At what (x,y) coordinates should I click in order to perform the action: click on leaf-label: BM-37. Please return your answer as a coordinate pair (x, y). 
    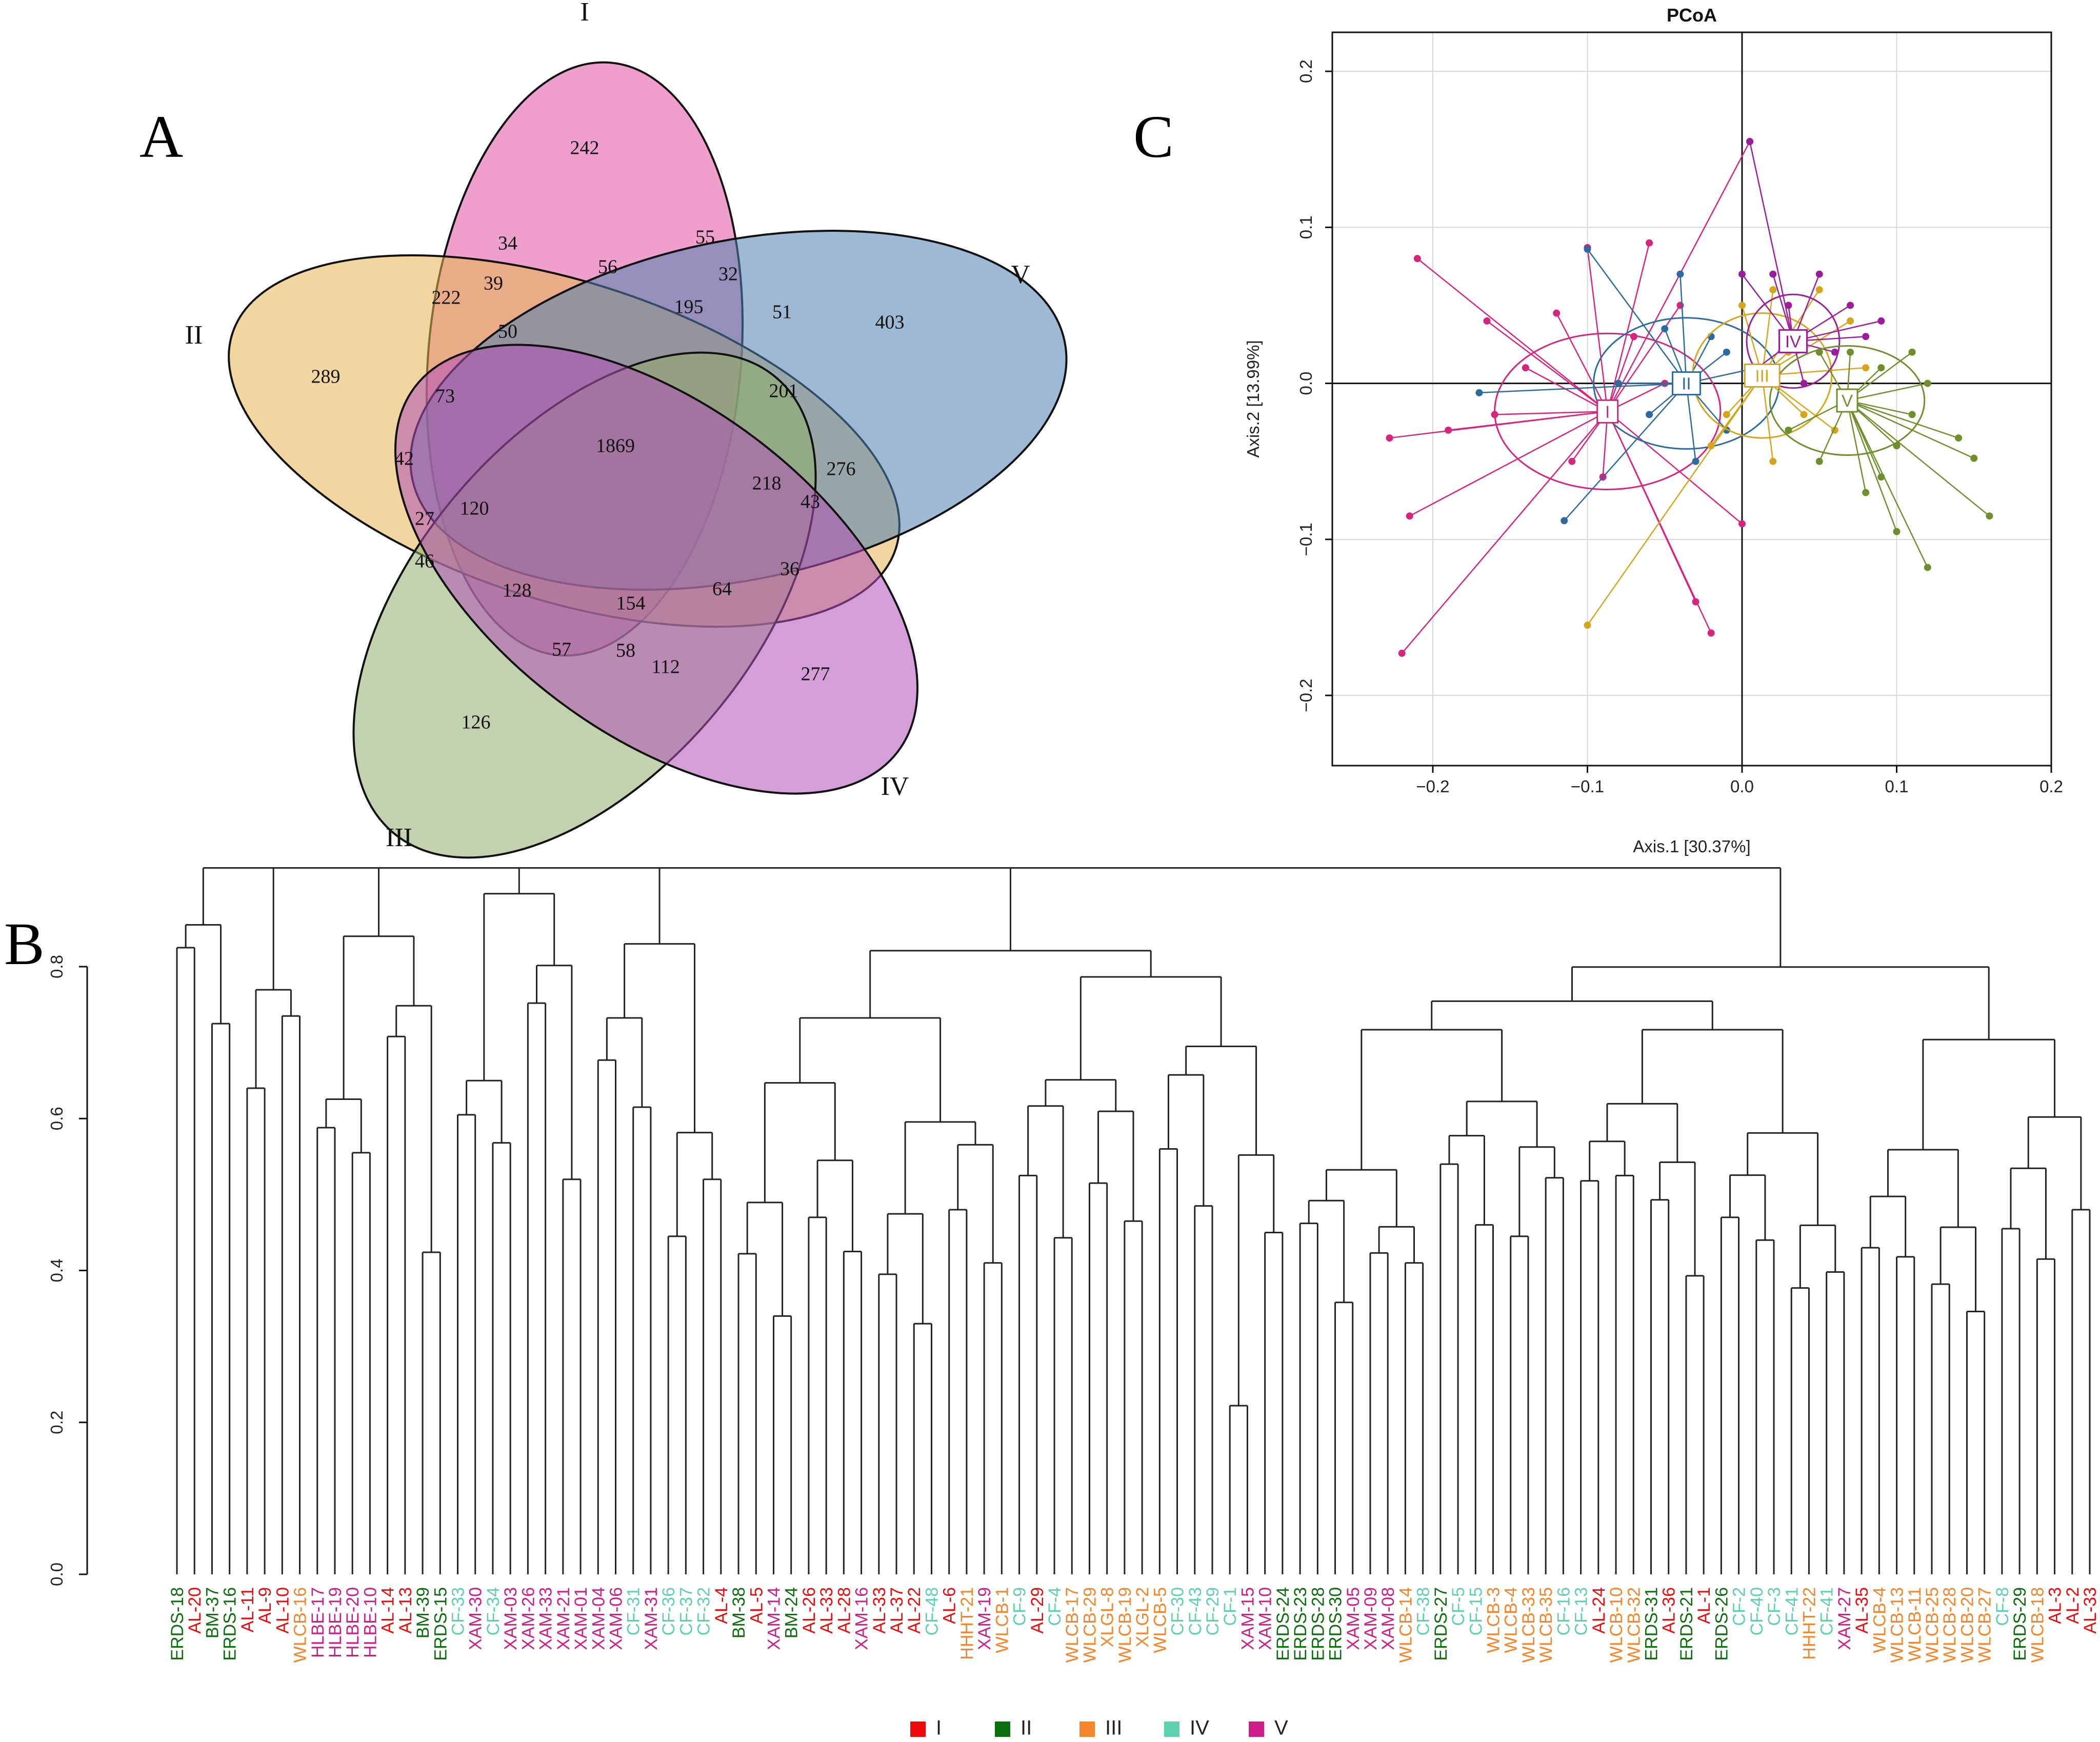
    Looking at the image, I should click on (212, 1612).